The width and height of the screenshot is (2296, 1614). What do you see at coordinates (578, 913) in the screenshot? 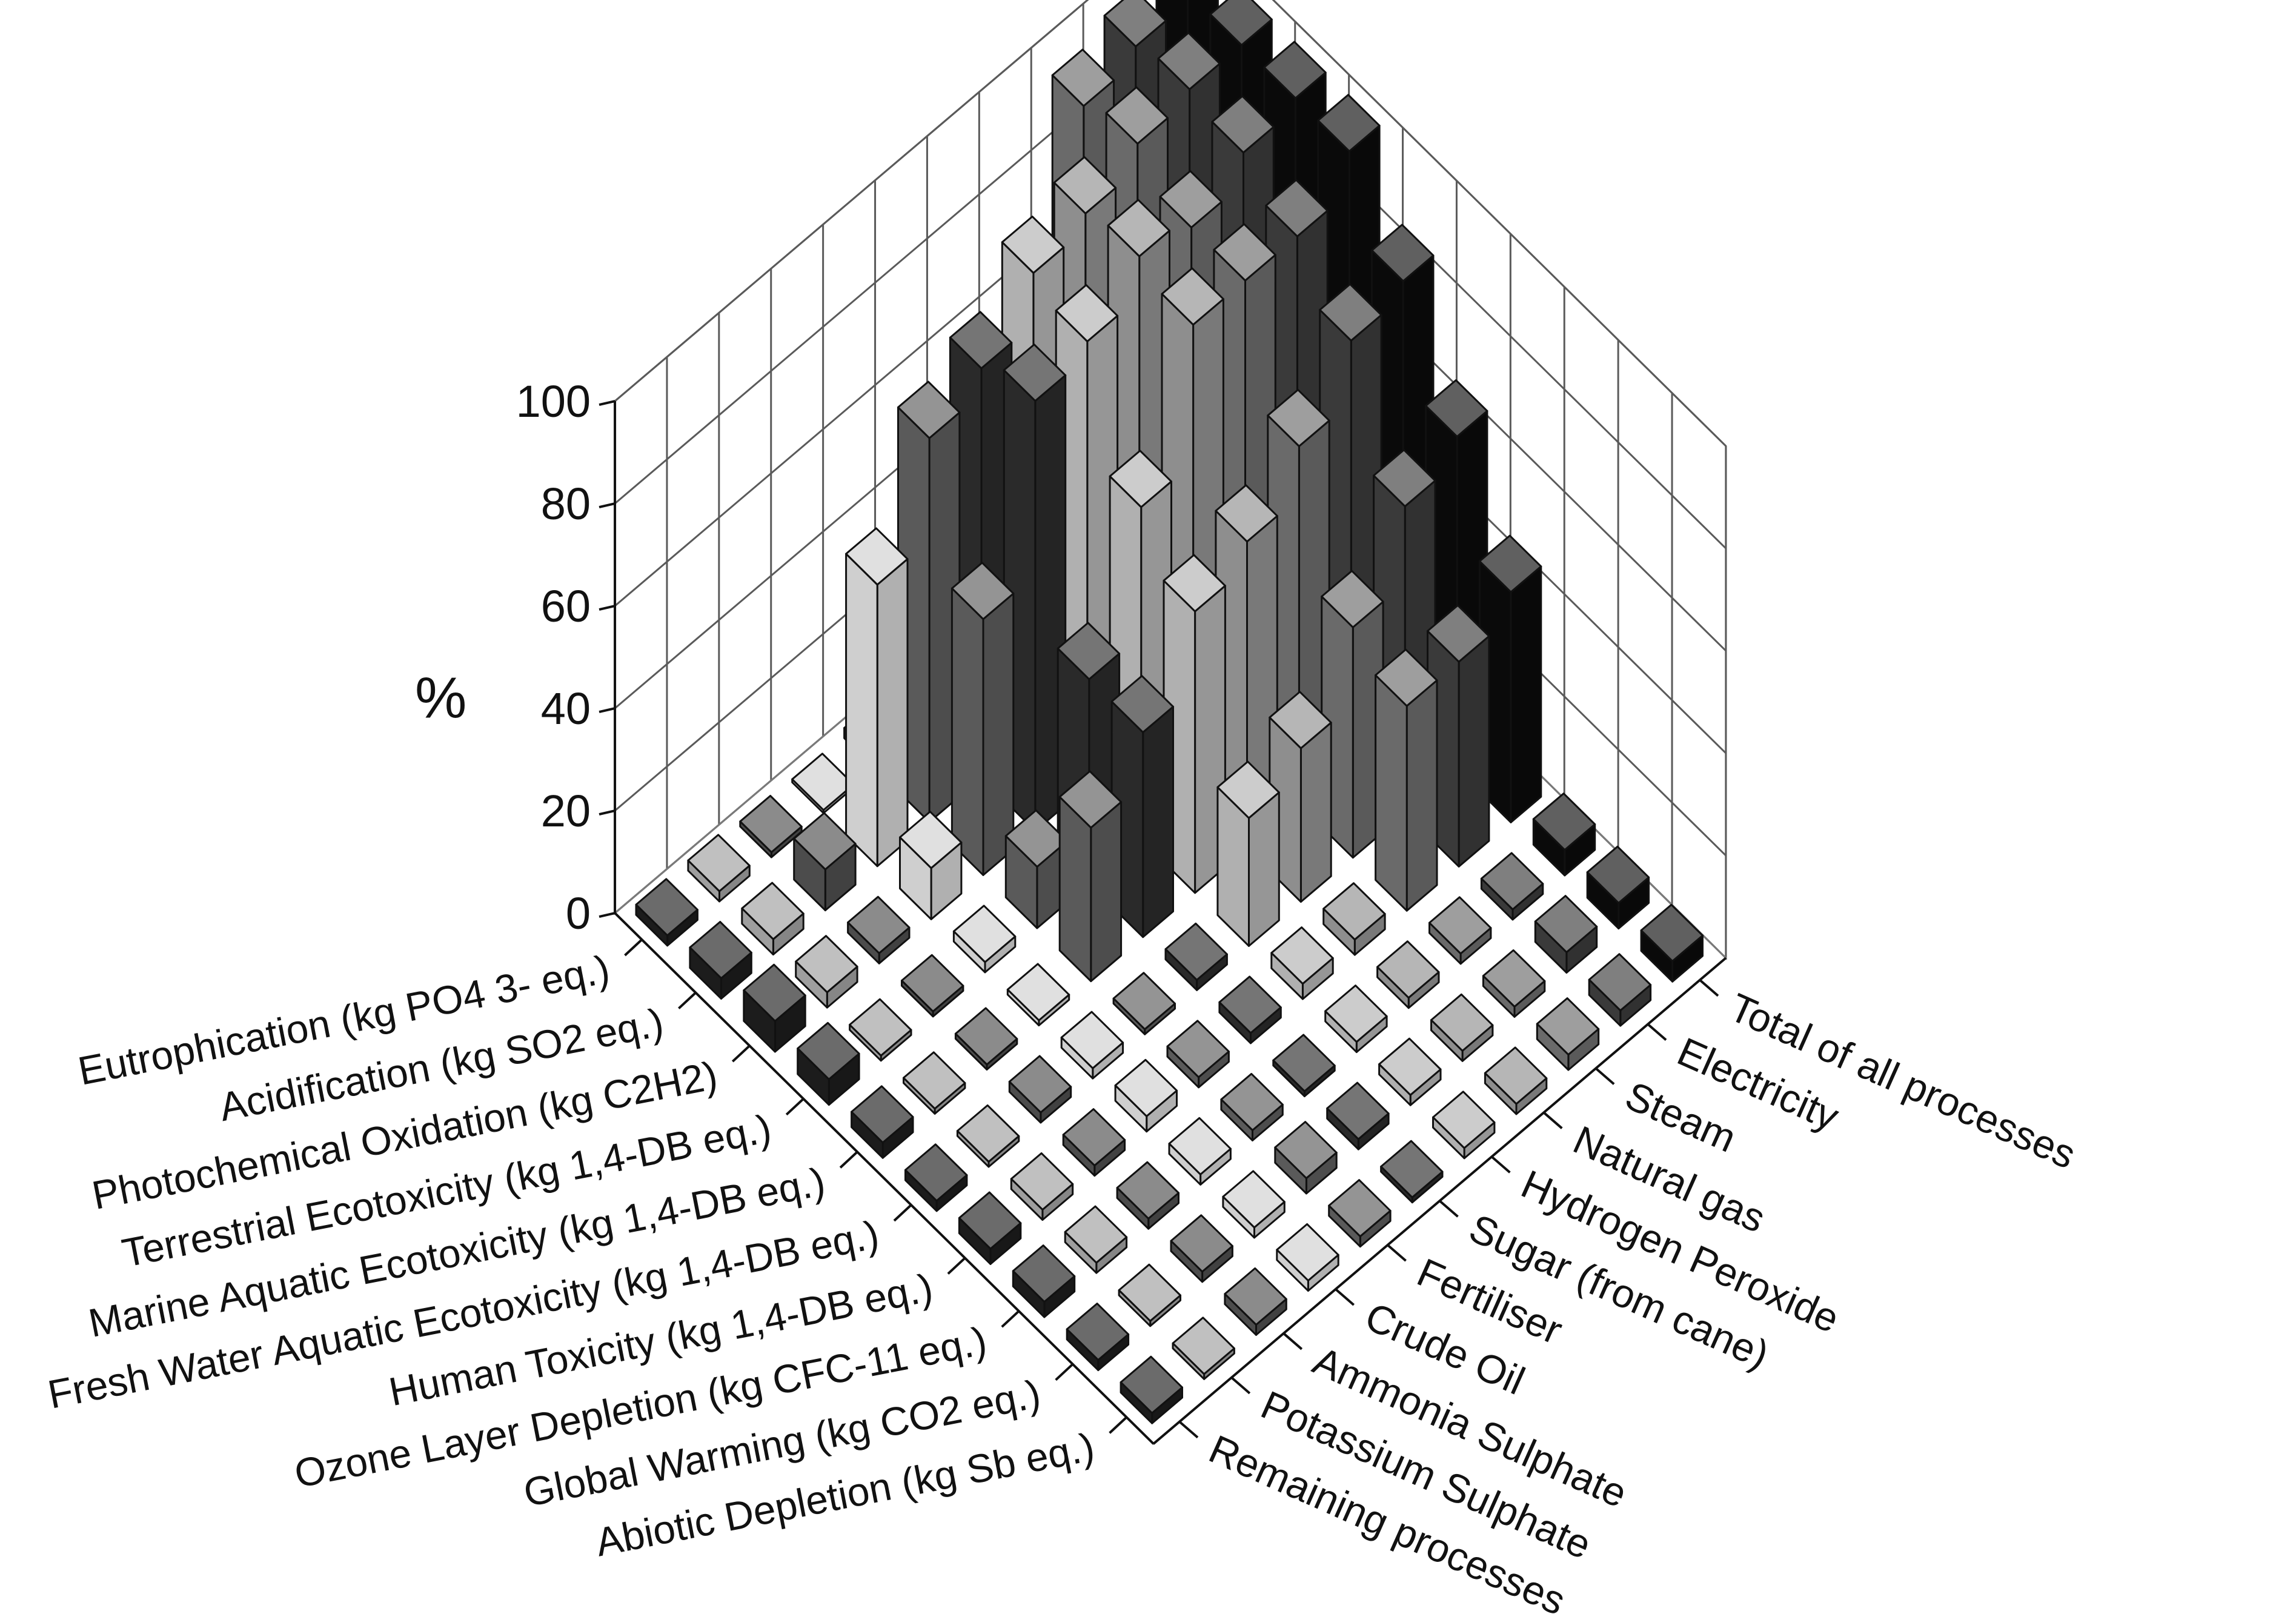
I see `z-tick-label: 0` at bounding box center [578, 913].